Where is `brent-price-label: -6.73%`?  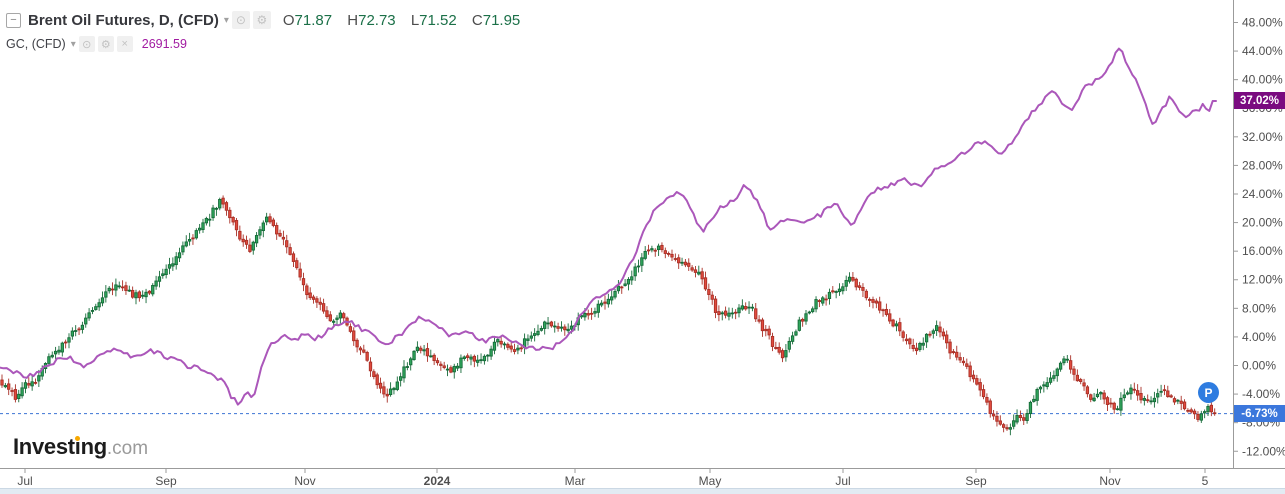
brent-price-label: -6.73% is located at coordinates (1259, 413).